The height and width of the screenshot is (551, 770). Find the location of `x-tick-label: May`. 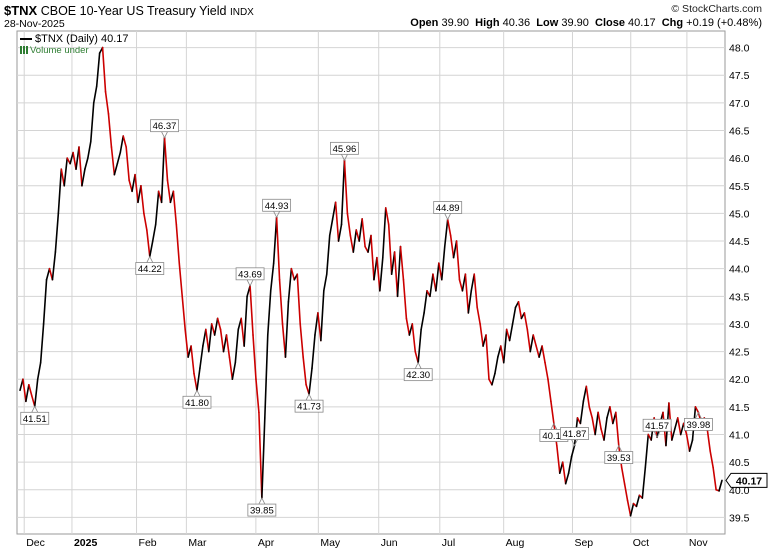

x-tick-label: May is located at coordinates (330, 543).